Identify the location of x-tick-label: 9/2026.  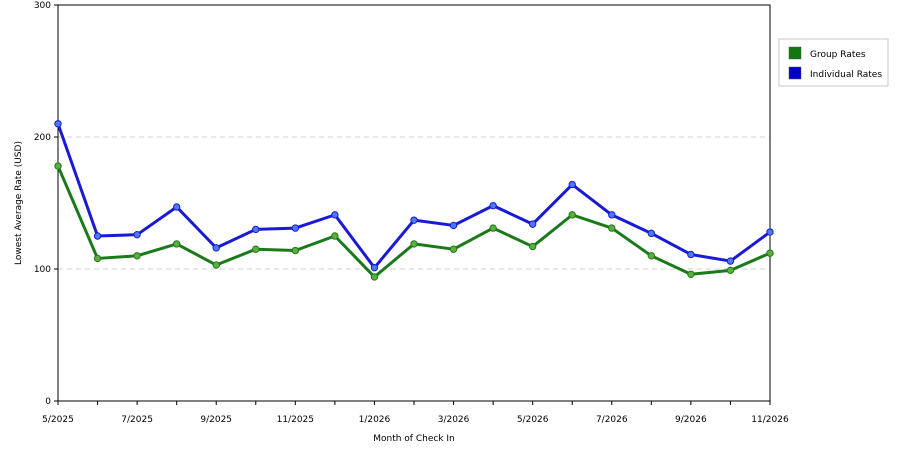
(691, 420).